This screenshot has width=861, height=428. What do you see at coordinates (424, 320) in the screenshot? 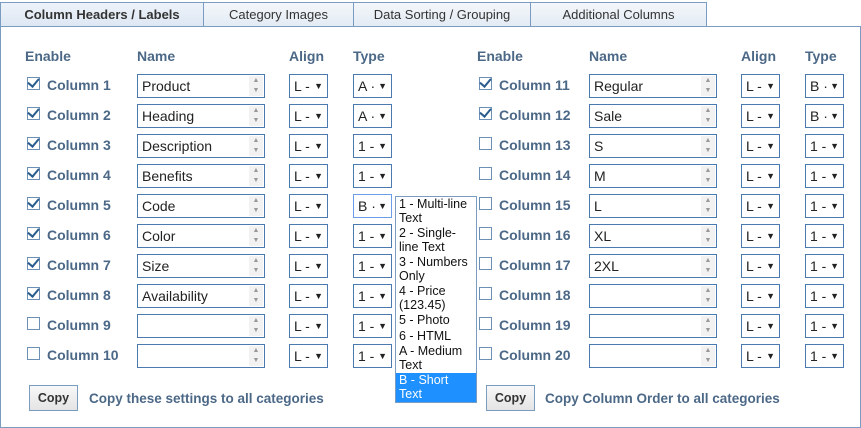
I see `dropdown-option: 5 - Photo` at bounding box center [424, 320].